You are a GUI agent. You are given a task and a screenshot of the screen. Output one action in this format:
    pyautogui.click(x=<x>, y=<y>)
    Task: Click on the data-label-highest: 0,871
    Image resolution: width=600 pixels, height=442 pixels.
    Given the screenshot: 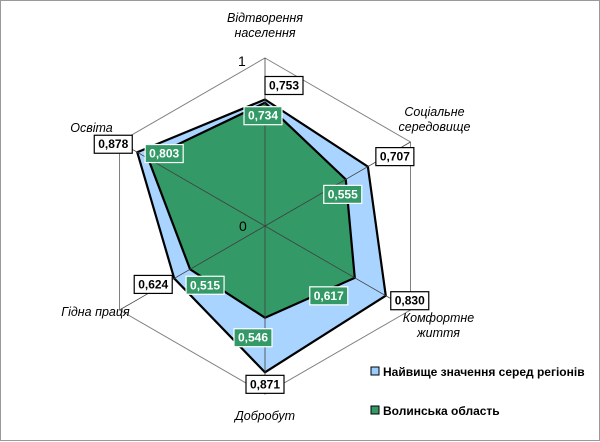 What is the action you would take?
    pyautogui.click(x=265, y=384)
    